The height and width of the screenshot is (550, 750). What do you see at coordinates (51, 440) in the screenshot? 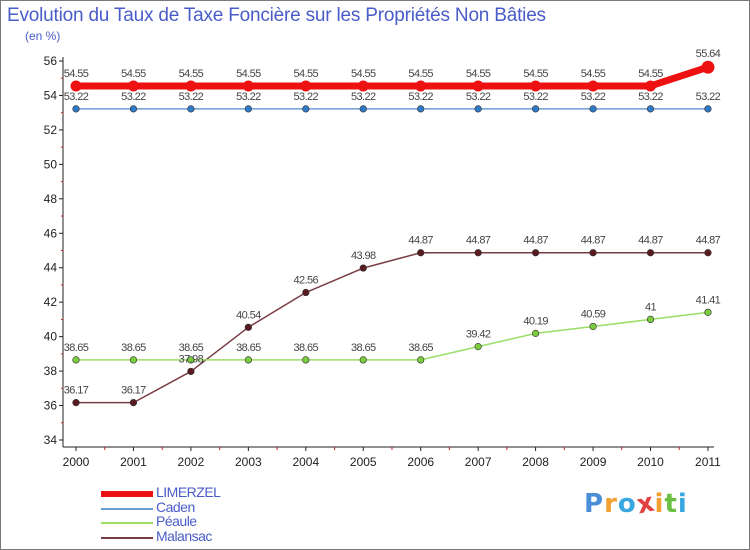
I see `y-tick-label: 34` at bounding box center [51, 440].